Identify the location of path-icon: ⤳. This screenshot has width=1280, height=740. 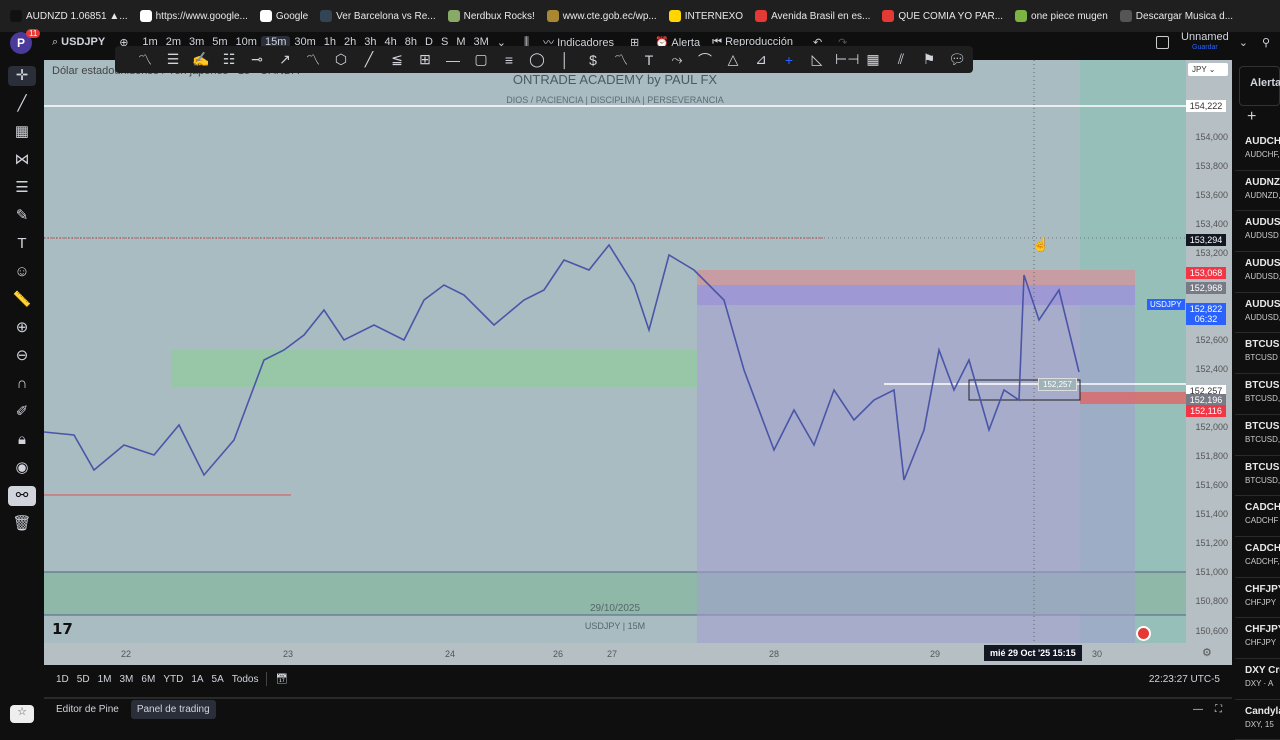
(677, 59).